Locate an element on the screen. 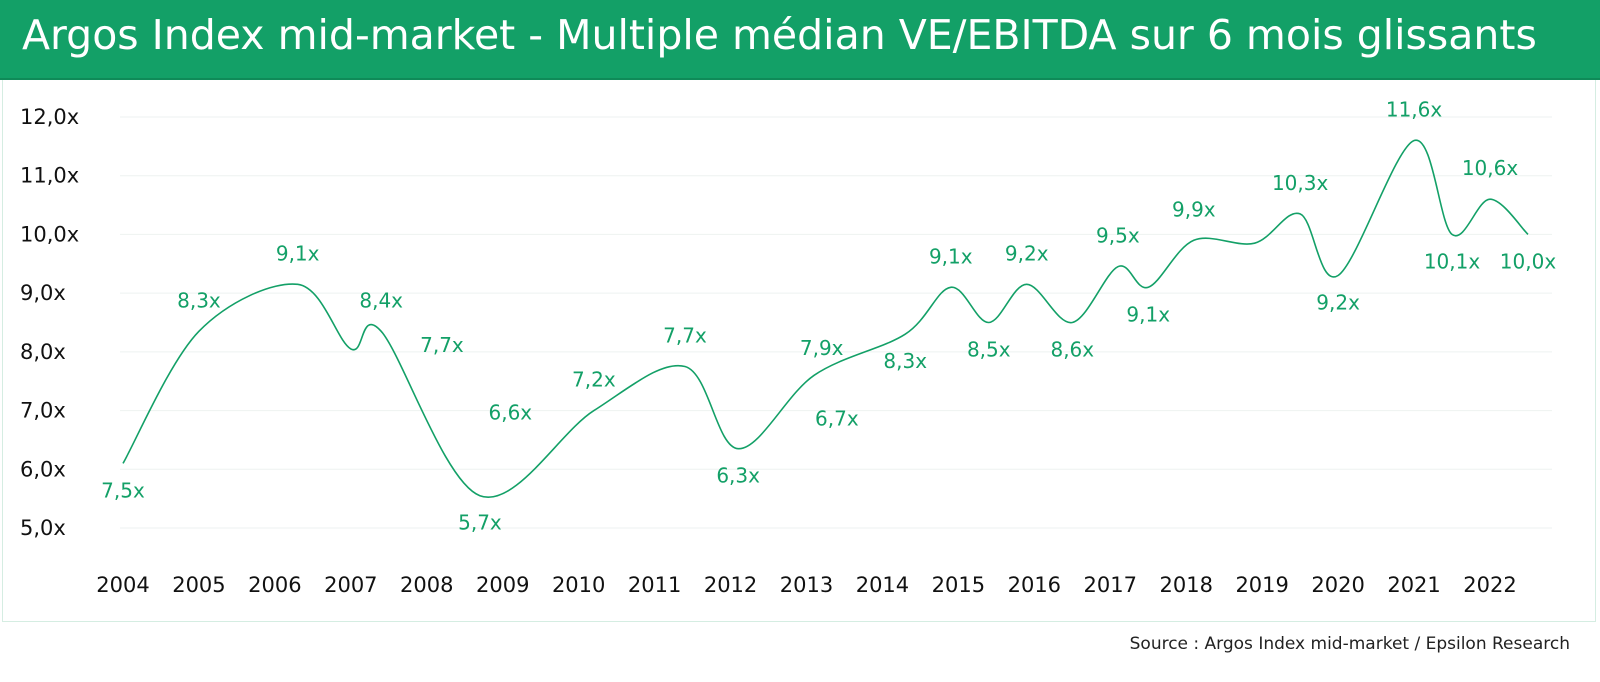  data-label: 10,6x is located at coordinates (1490, 168).